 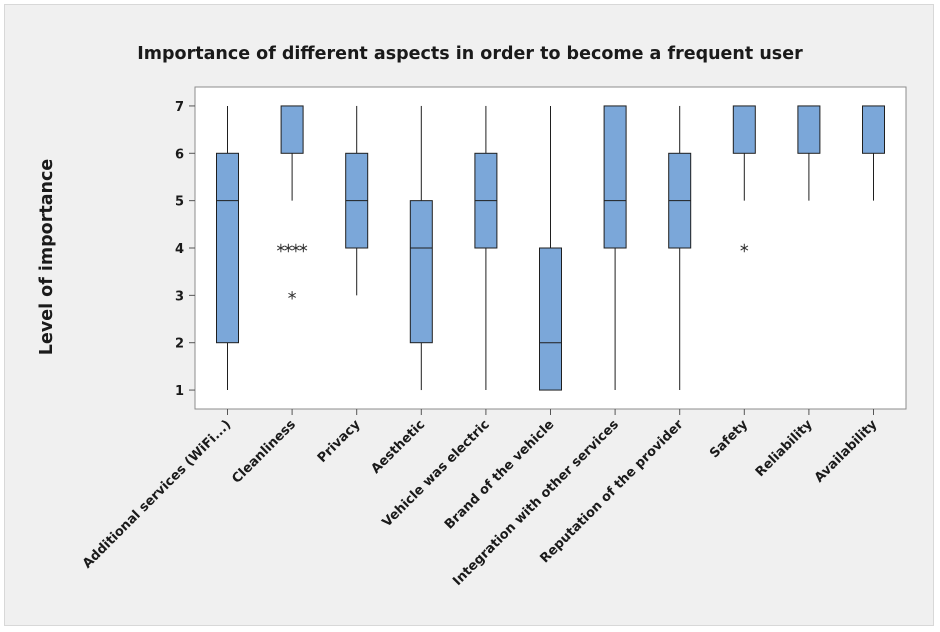 What do you see at coordinates (47, 257) in the screenshot?
I see `y-axis-label: Level of importance` at bounding box center [47, 257].